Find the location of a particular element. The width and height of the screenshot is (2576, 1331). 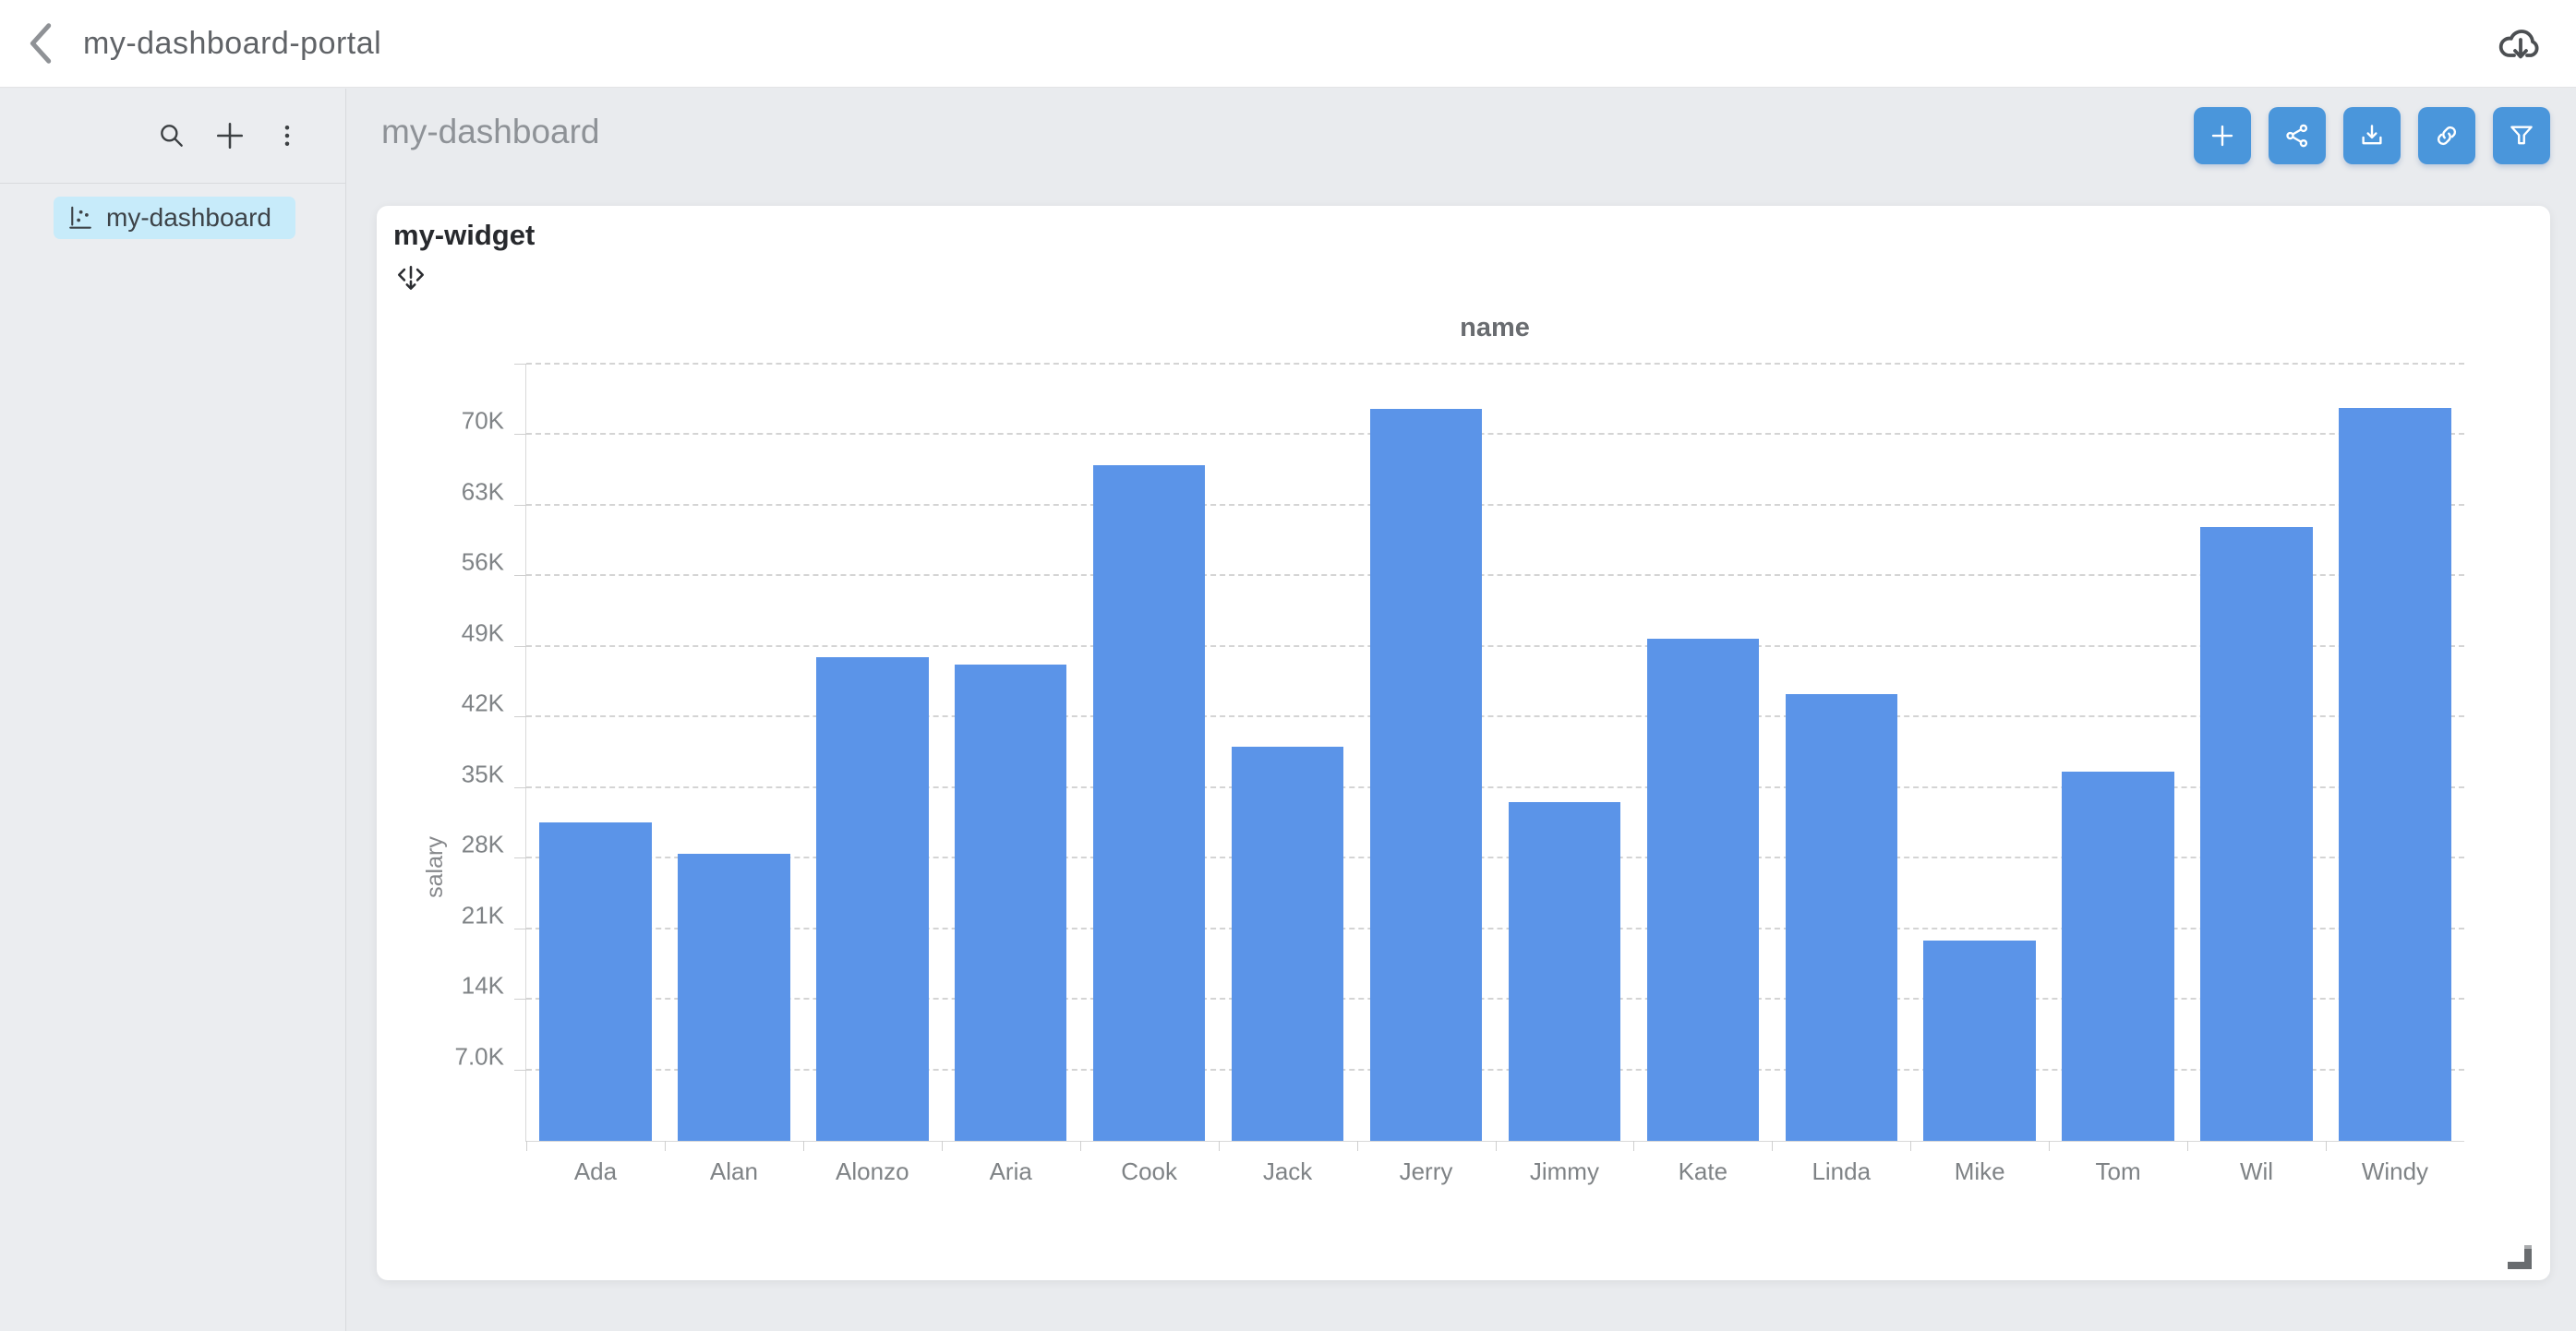

y-tick-label: 7.0K is located at coordinates (479, 1057).